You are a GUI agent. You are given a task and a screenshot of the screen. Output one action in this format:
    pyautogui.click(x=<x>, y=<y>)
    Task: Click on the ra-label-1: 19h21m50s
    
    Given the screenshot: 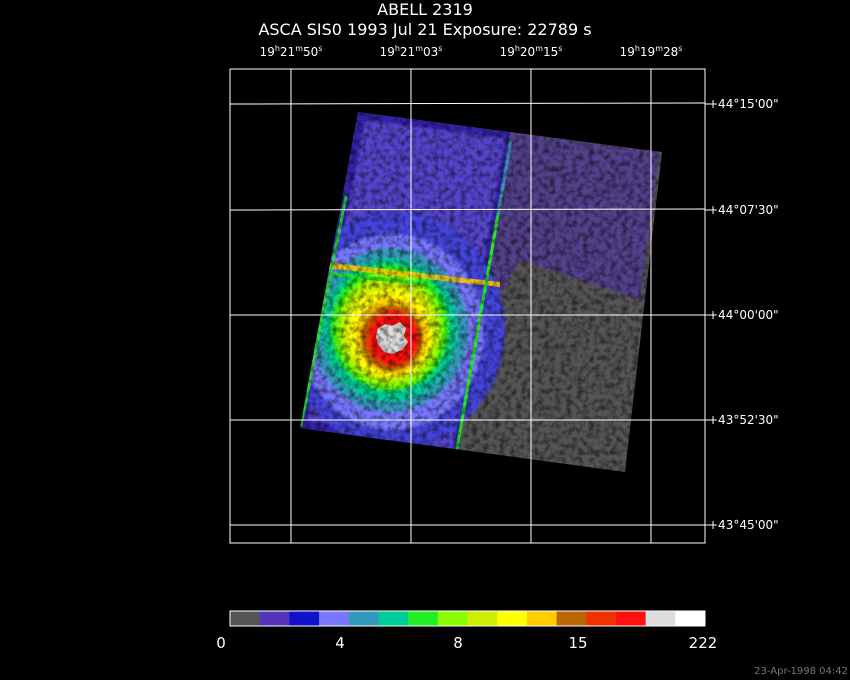 What is the action you would take?
    pyautogui.click(x=291, y=51)
    